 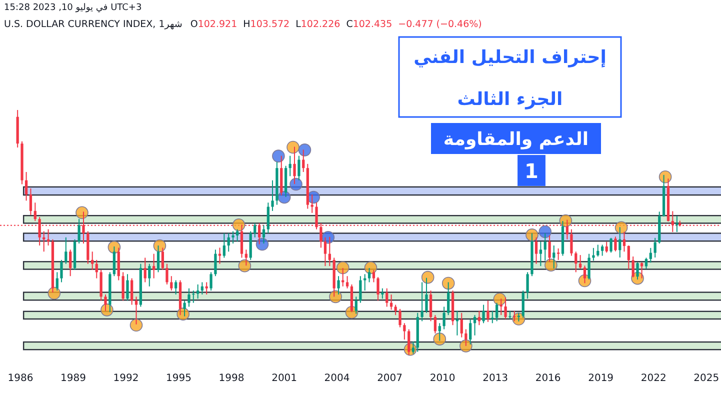 I want to click on banner: الدعم والمقاومة, so click(x=516, y=138).